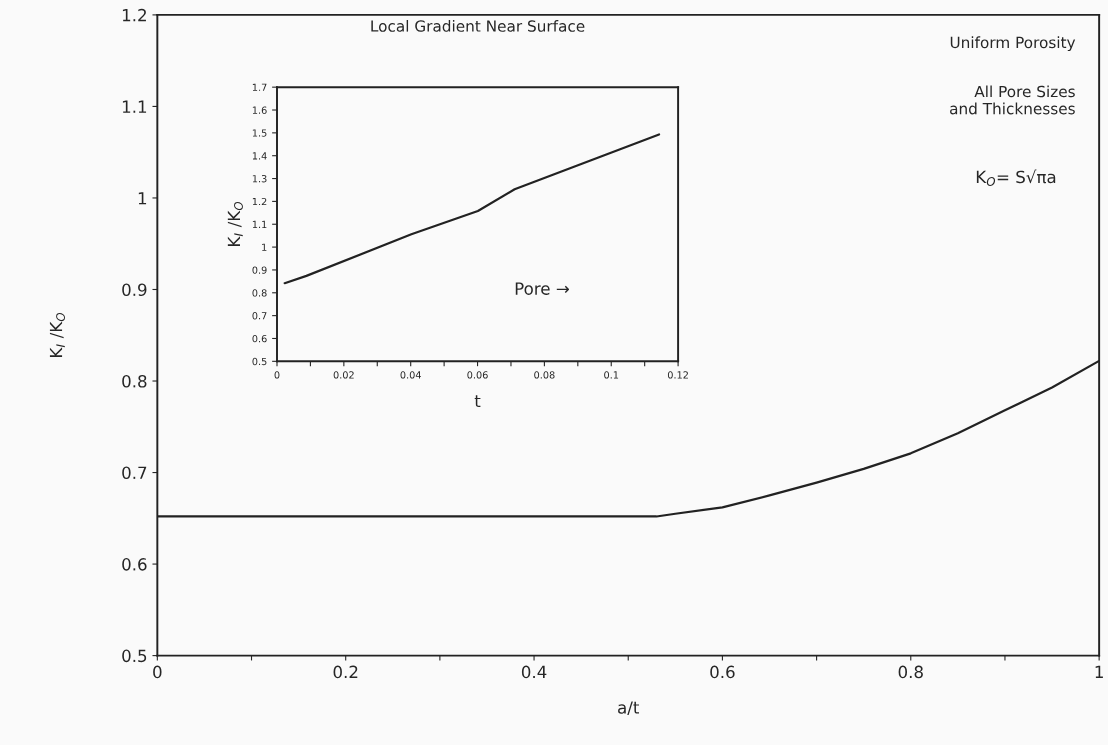  What do you see at coordinates (259, 293) in the screenshot?
I see `y-tick-label: 0.8` at bounding box center [259, 293].